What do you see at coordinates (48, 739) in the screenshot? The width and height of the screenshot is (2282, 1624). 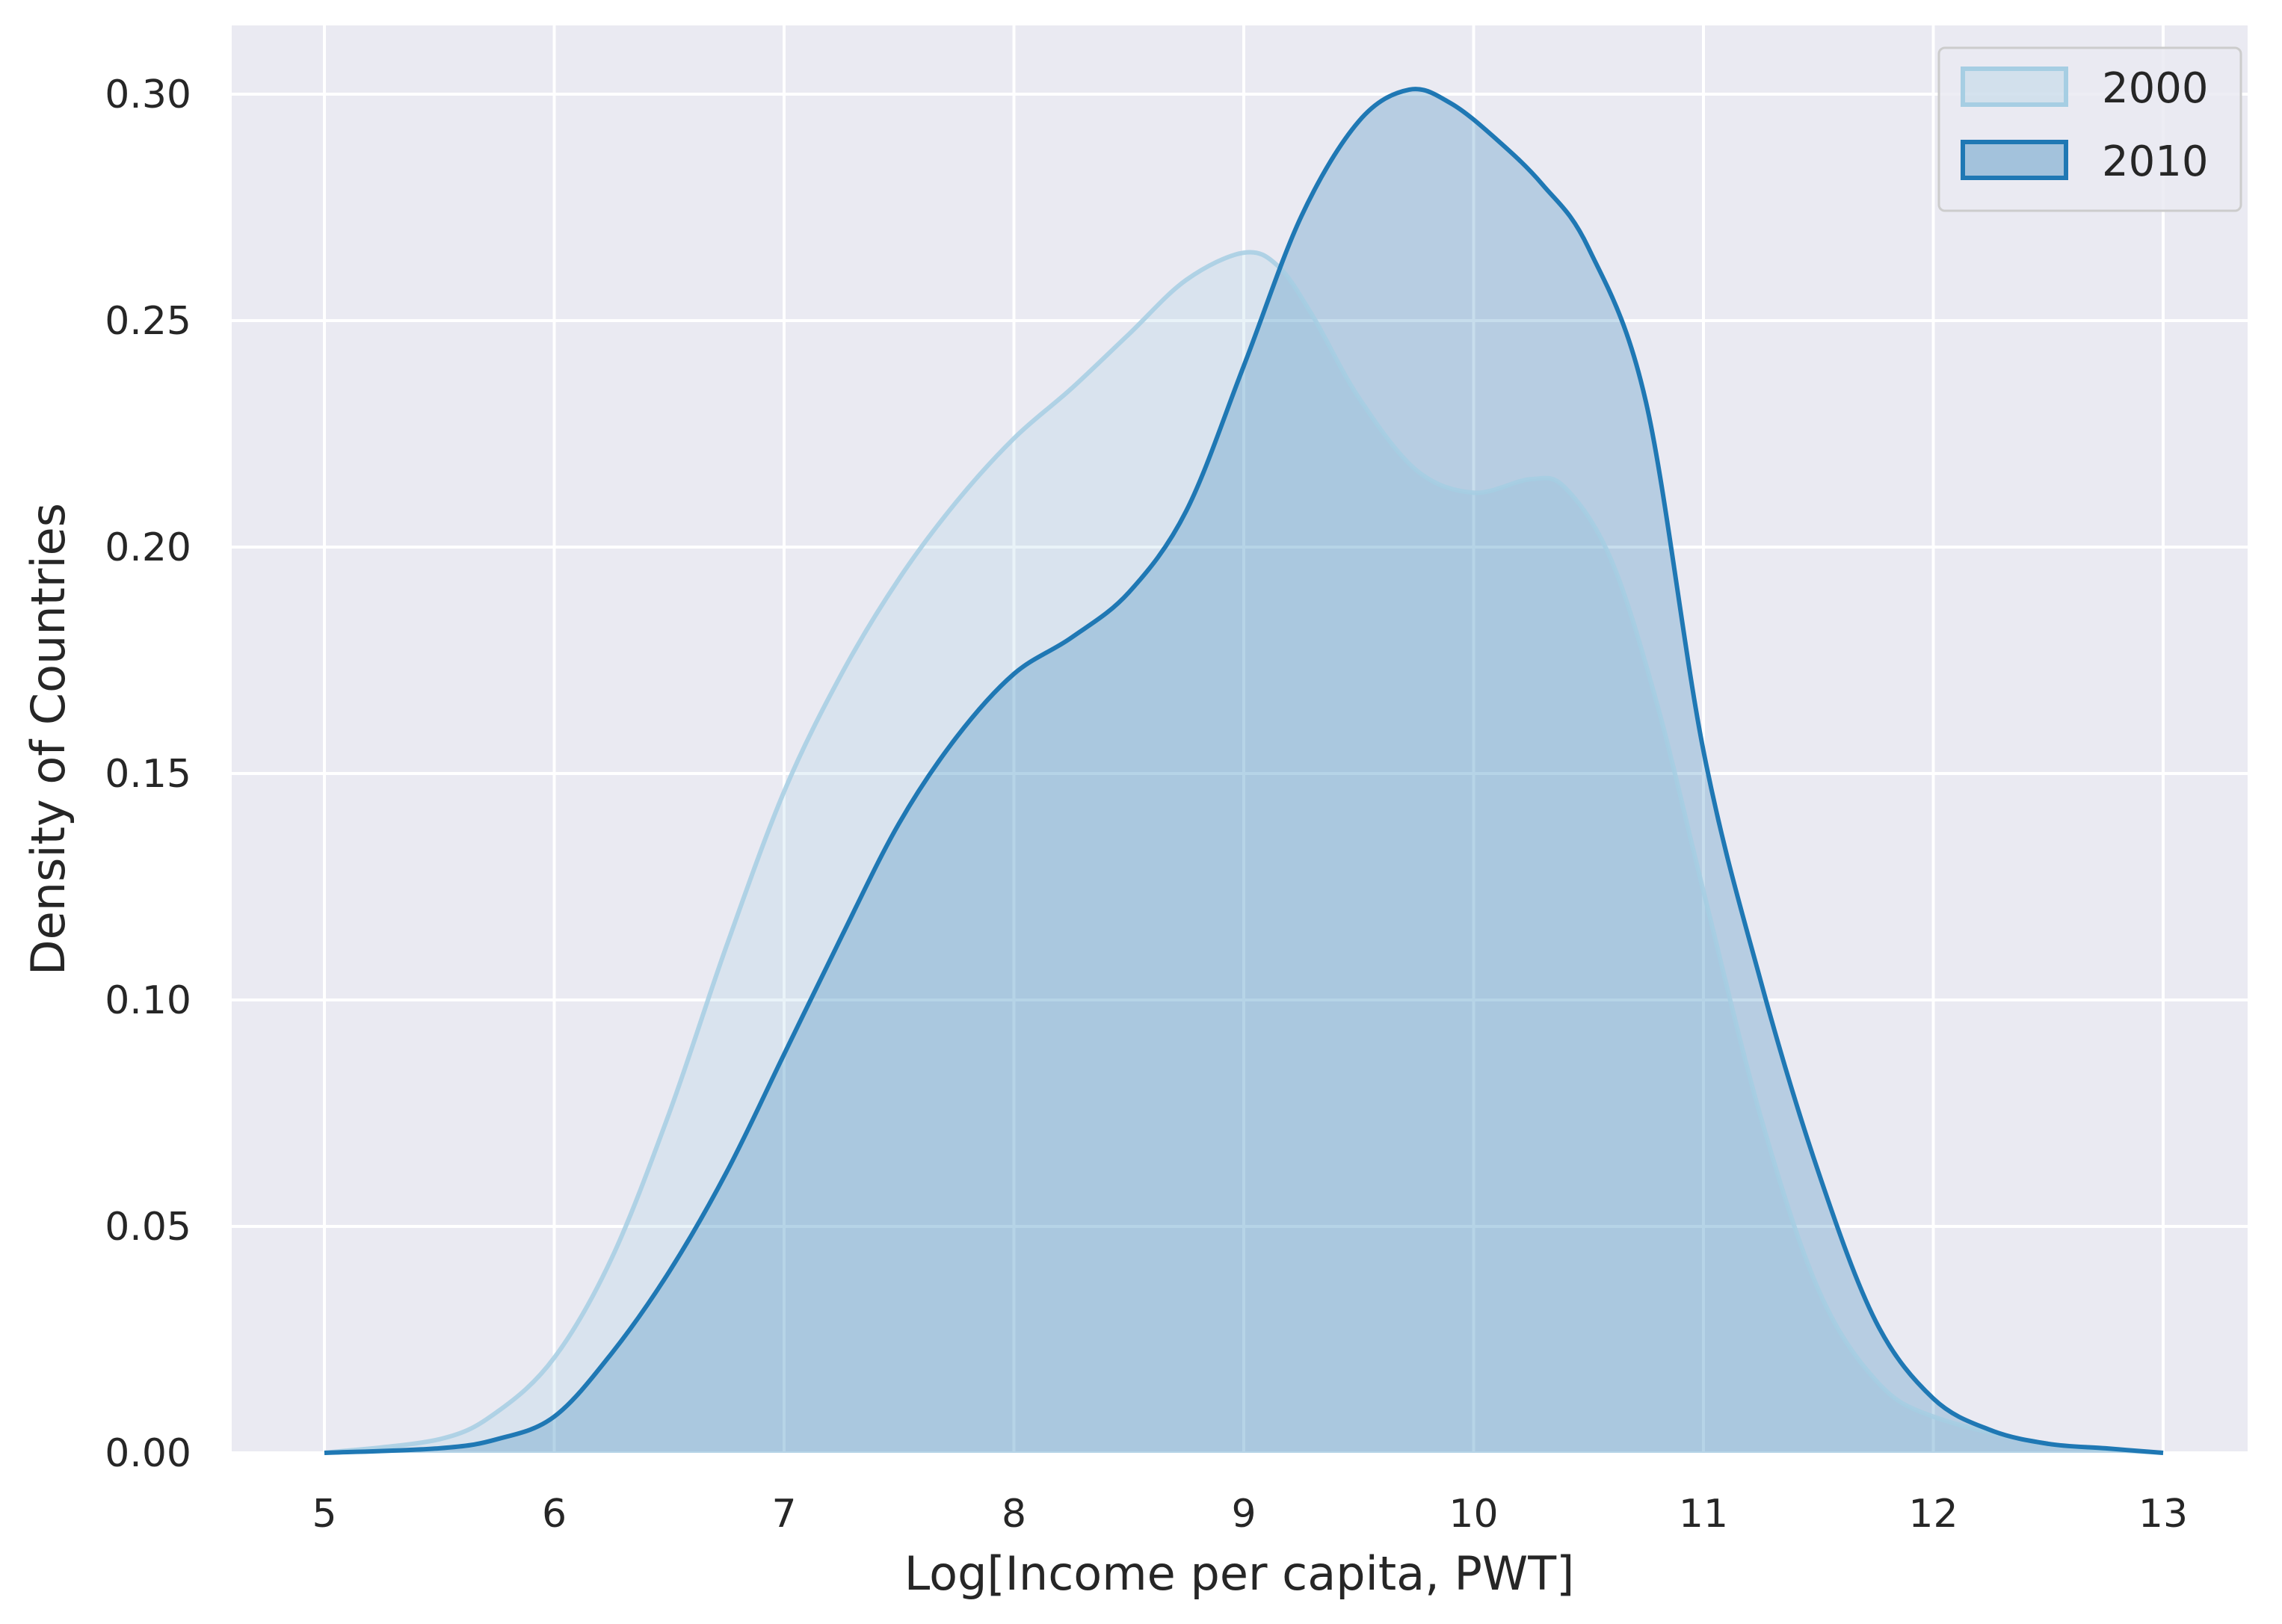 I see `y-axis-title: Density of Countries` at bounding box center [48, 739].